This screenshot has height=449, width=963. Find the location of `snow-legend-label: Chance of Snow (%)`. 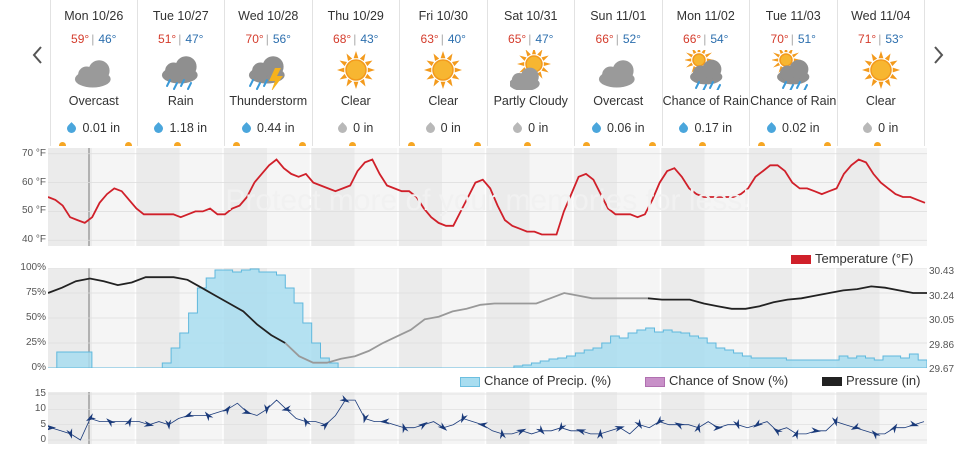

snow-legend-label: Chance of Snow (%) is located at coordinates (729, 380).